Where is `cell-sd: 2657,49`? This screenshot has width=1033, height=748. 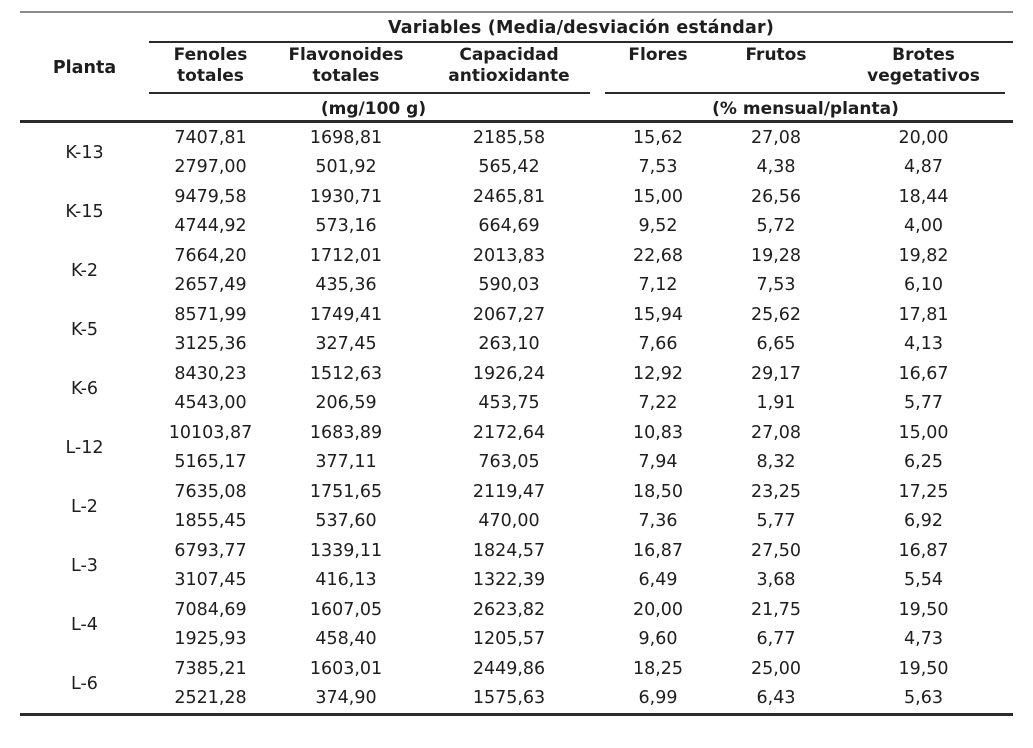
cell-sd: 2657,49 is located at coordinates (210, 285).